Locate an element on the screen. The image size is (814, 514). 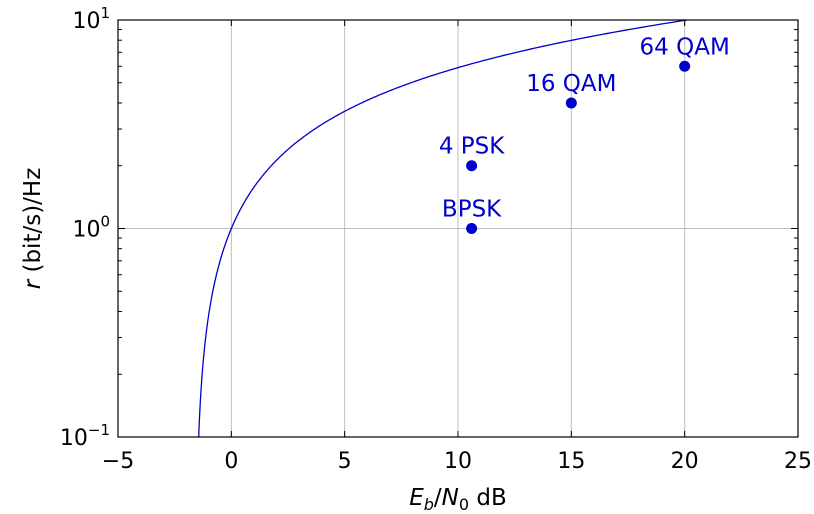
x-tick-label: 20 is located at coordinates (685, 461).